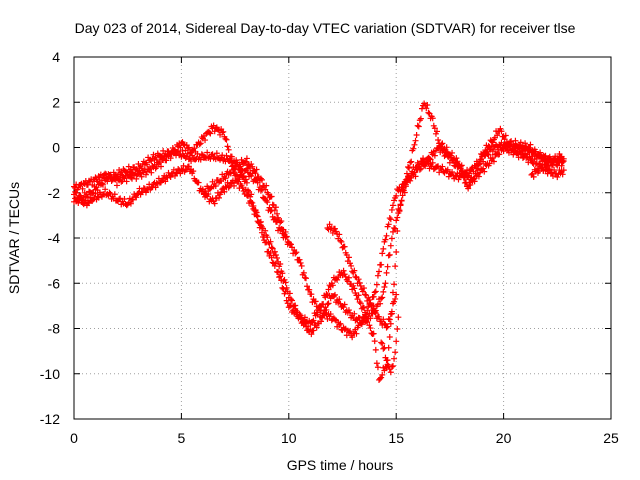 The image size is (640, 480). Describe the element at coordinates (182, 438) in the screenshot. I see `x-tick-label: 5` at that location.